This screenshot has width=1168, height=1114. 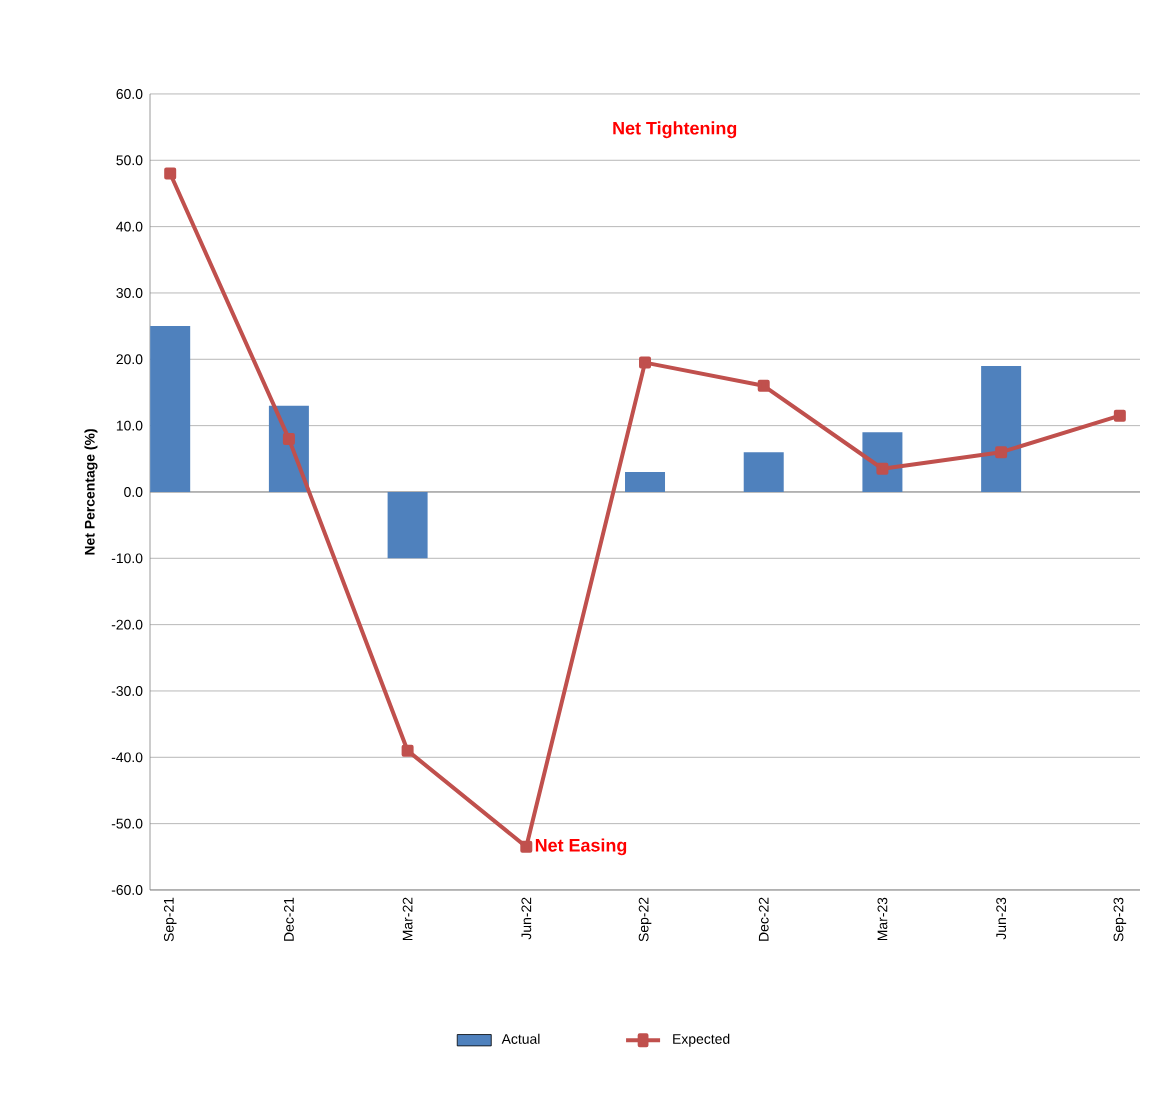 What do you see at coordinates (675, 130) in the screenshot?
I see `annotation: Net Tightening` at bounding box center [675, 130].